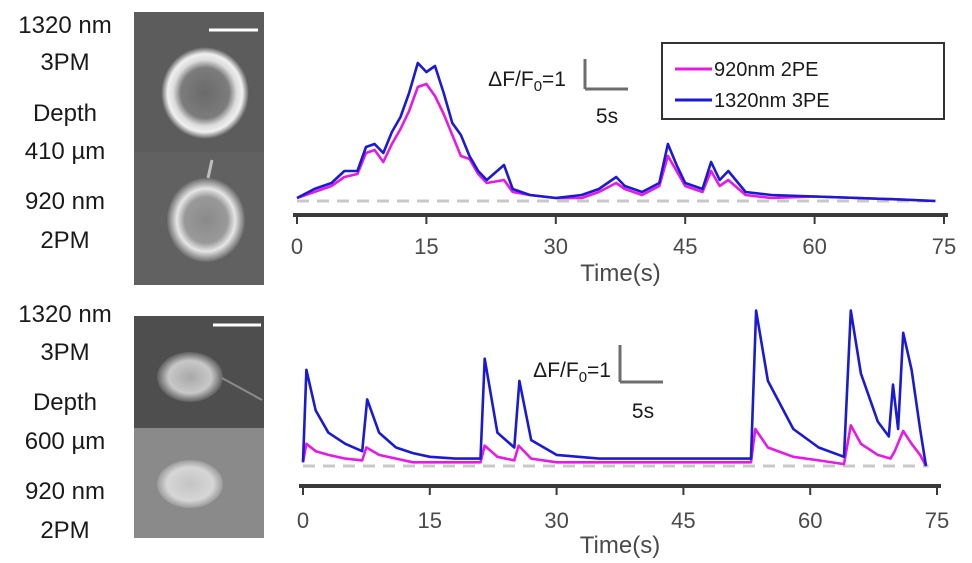 This screenshot has width=972, height=563. I want to click on side-labels-top: 1320 nm 3PM Depth 410 µm 920 nm 2PM, so click(64, 133).